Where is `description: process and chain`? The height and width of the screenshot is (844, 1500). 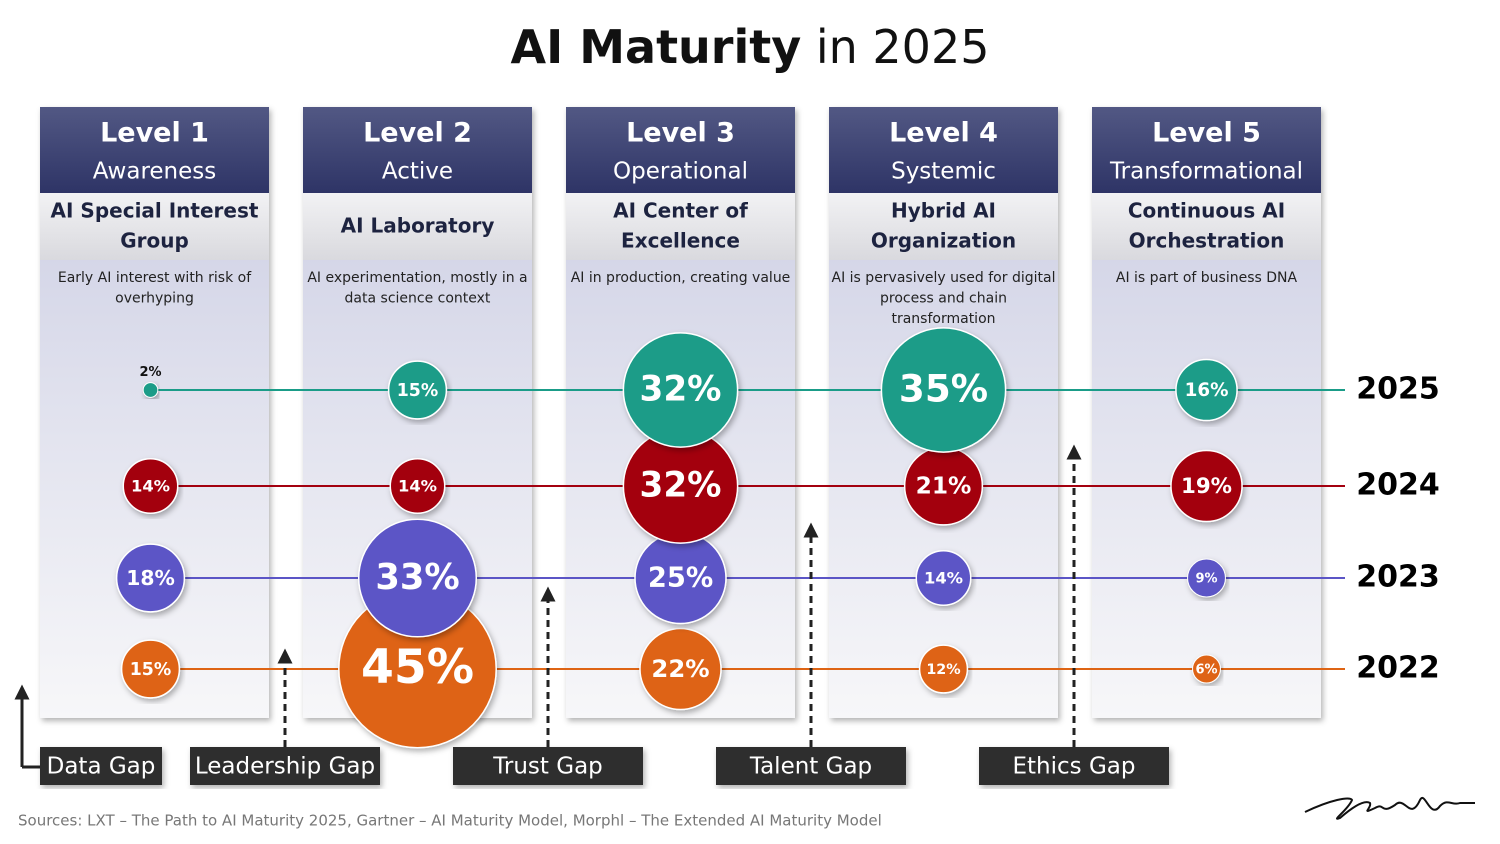
description: process and chain is located at coordinates (943, 299).